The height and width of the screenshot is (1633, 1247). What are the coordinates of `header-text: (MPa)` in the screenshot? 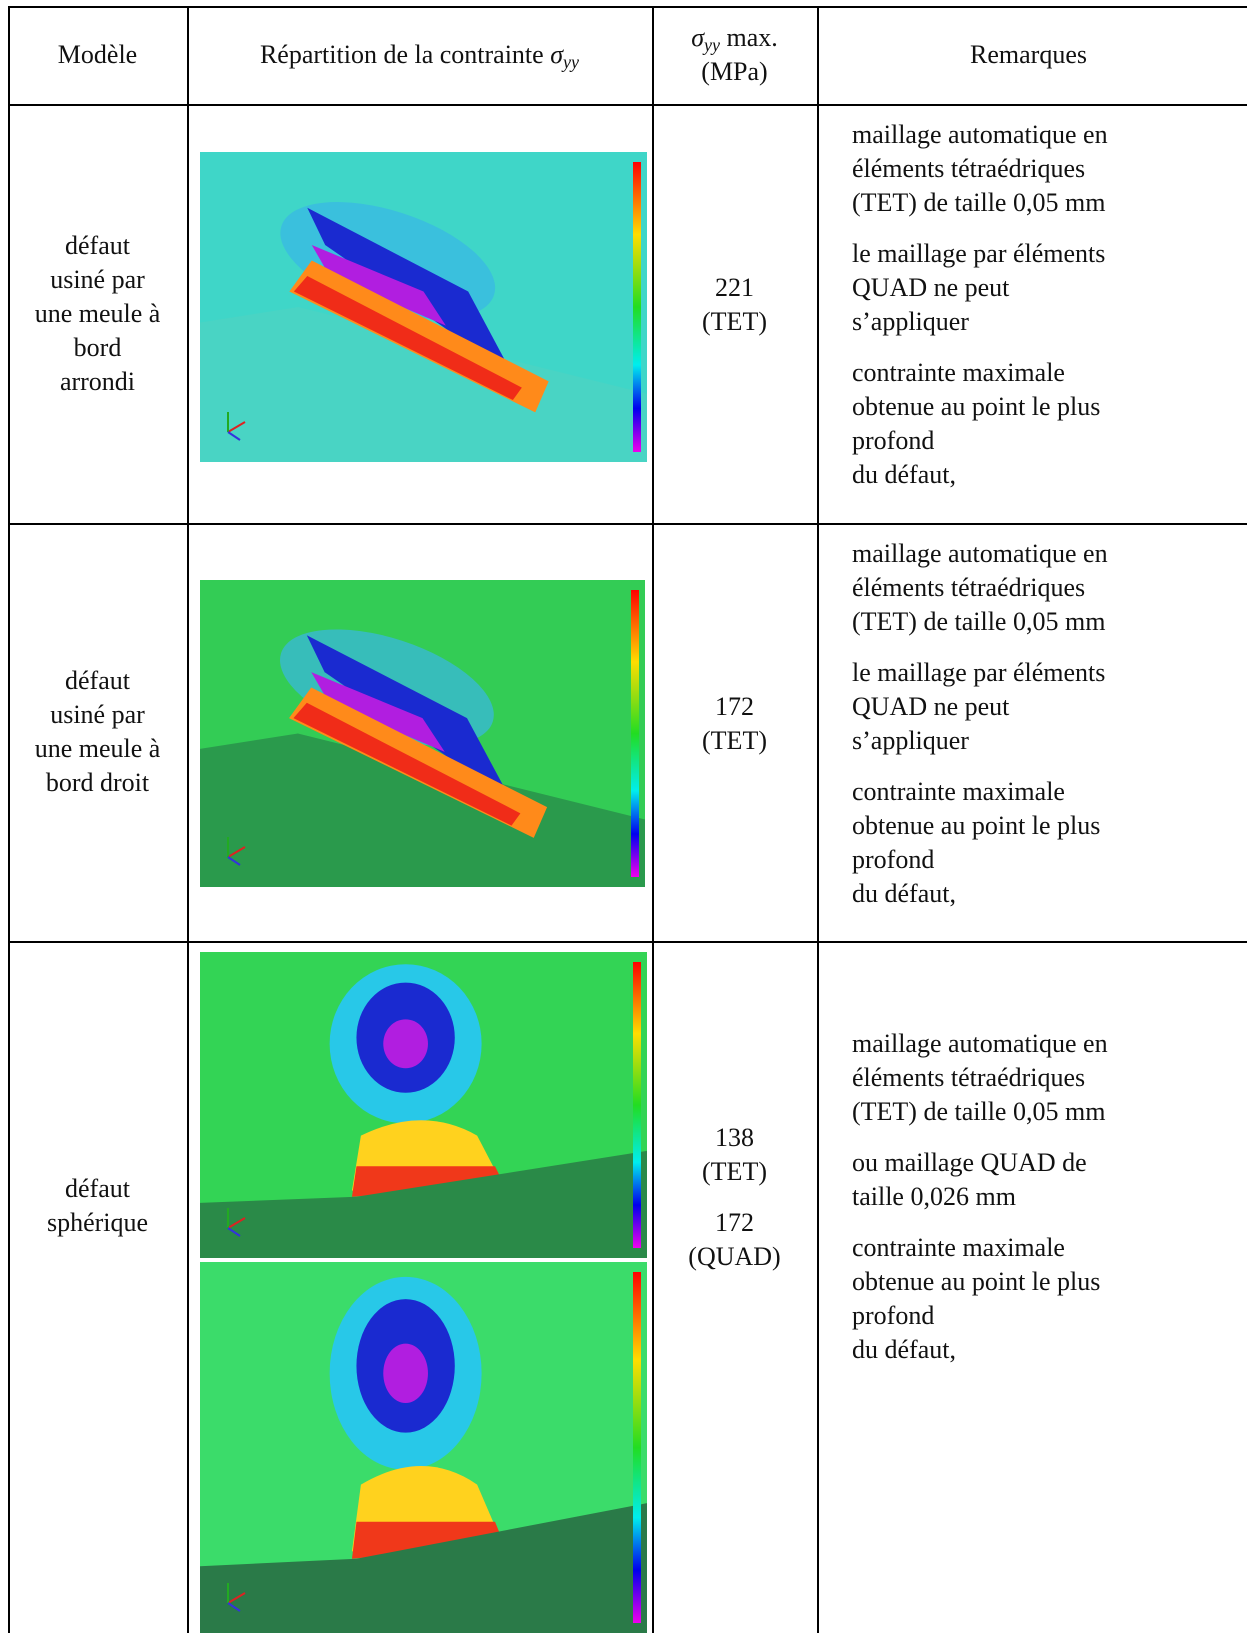 It's located at (734, 71).